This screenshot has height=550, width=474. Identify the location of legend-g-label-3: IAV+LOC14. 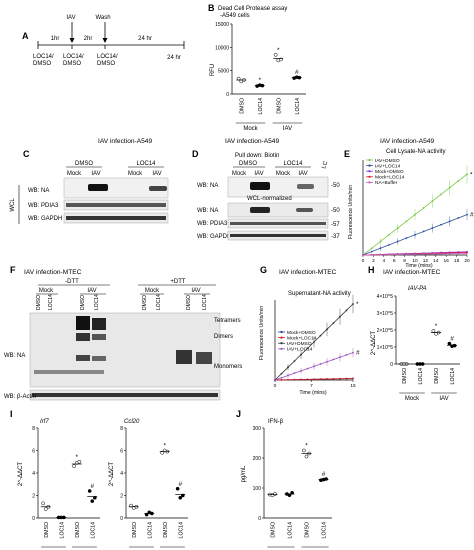
(300, 350).